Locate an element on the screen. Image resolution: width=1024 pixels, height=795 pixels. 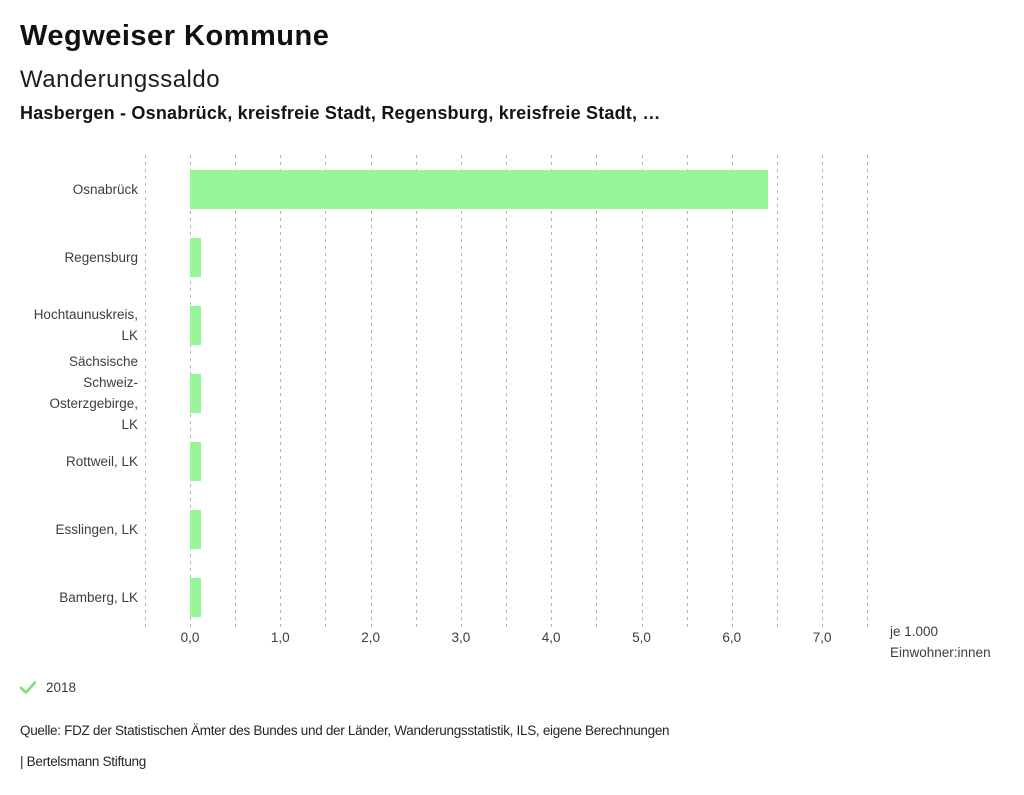
x-tick-label: 6,0 is located at coordinates (732, 637).